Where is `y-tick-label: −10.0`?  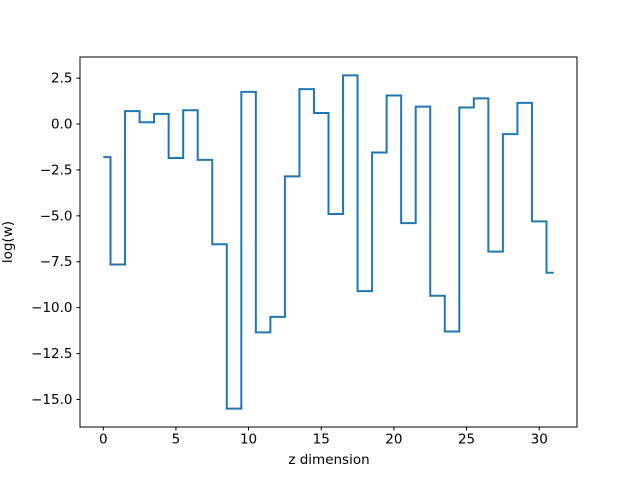 y-tick-label: −10.0 is located at coordinates (51, 308).